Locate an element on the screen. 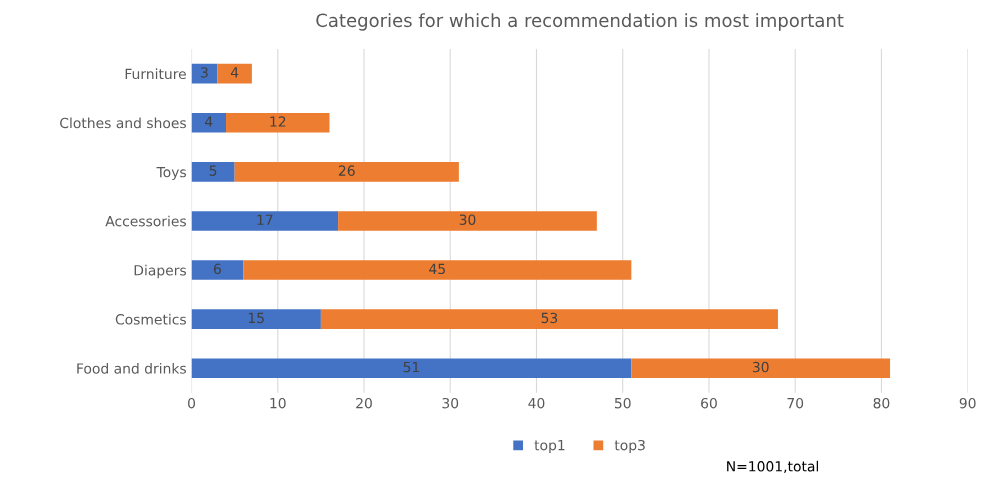  data-label: 45 is located at coordinates (437, 269).